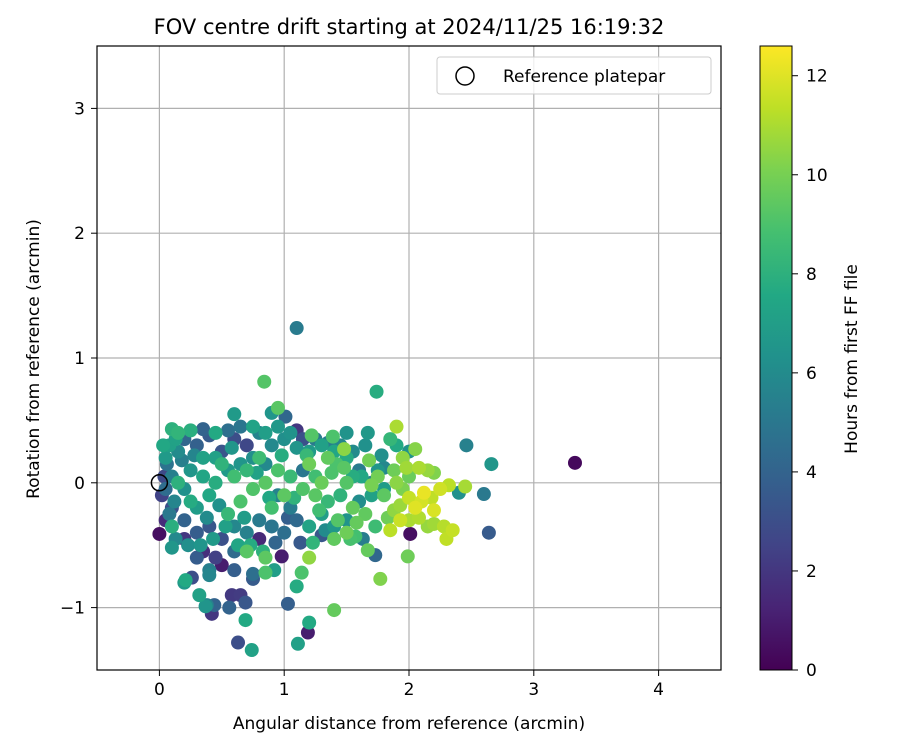 Image resolution: width=900 pixels, height=750 pixels. I want to click on x-tick-label: 3, so click(533, 690).